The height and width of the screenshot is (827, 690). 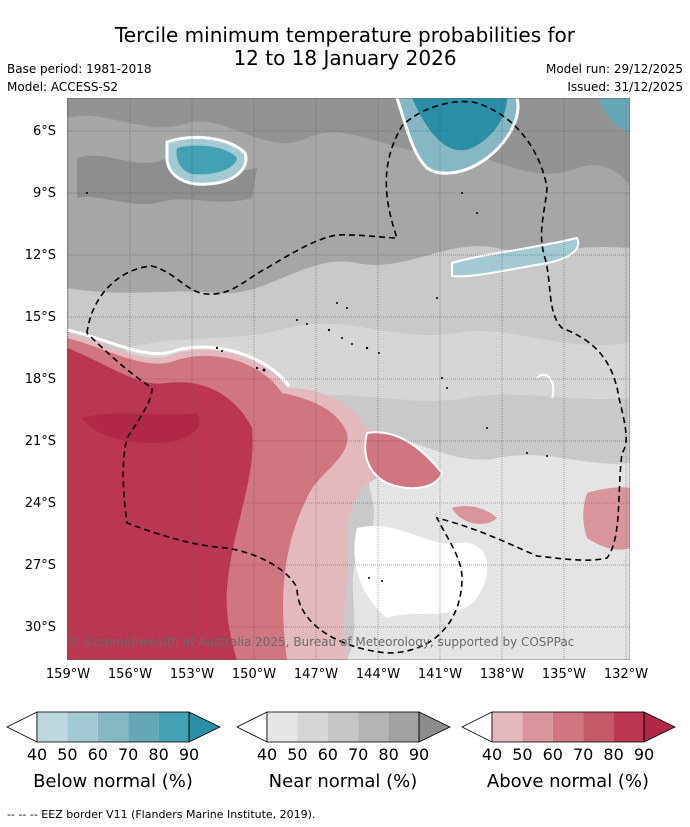 What do you see at coordinates (113, 781) in the screenshot?
I see `legend-title-below: Below normal (%)` at bounding box center [113, 781].